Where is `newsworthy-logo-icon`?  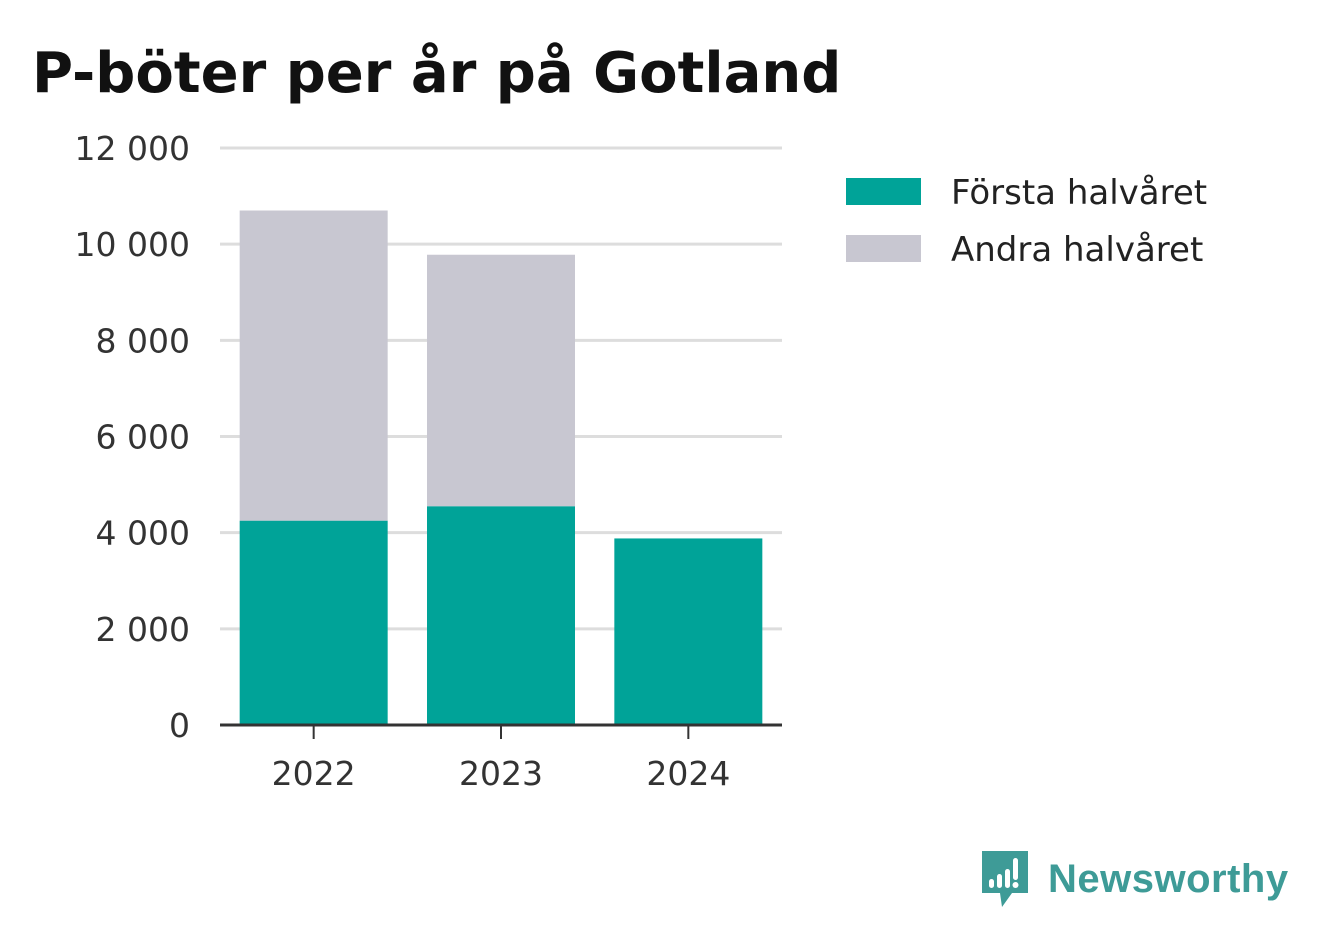 newsworthy-logo-icon is located at coordinates (1005, 879).